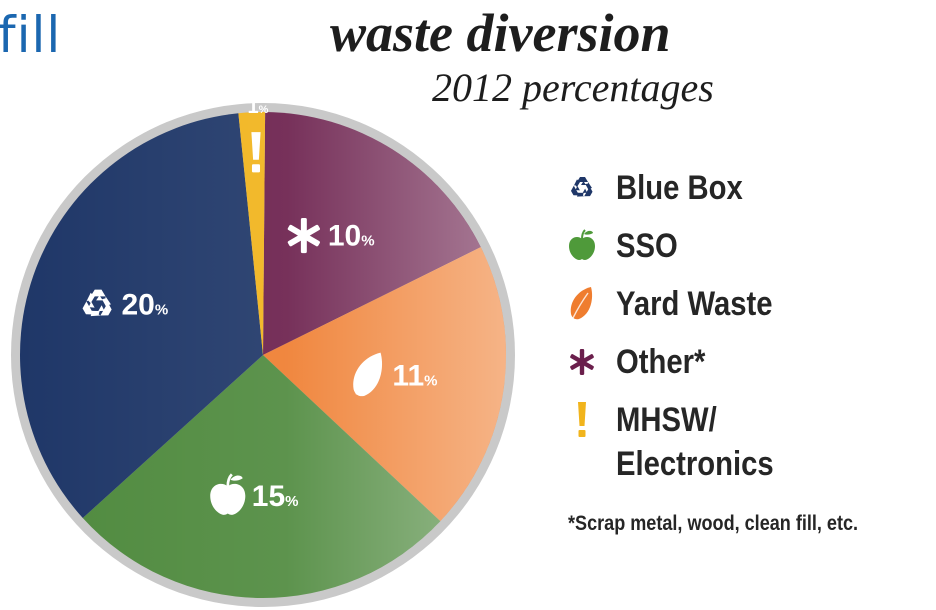 Image resolution: width=936 pixels, height=610 pixels. I want to click on legend-item-blue-box: Blue Box, so click(742, 195).